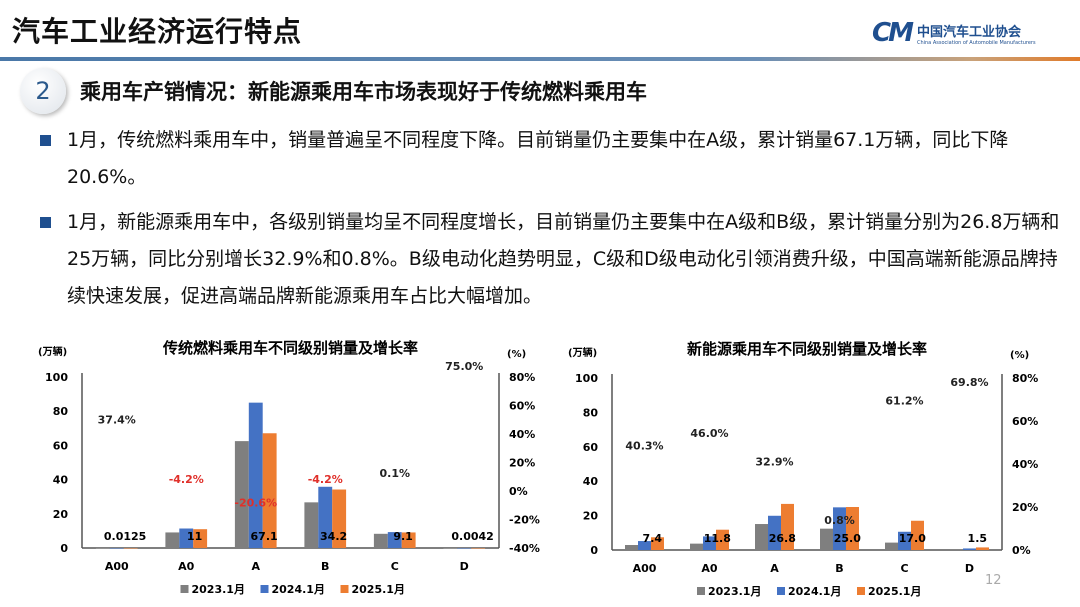 The image size is (1080, 607). I want to click on x-tick-label: A00, so click(117, 566).